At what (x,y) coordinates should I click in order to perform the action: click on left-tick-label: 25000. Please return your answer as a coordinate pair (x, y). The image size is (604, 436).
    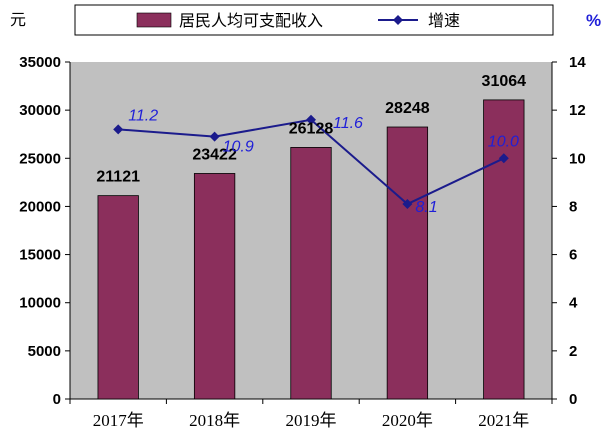
    Looking at the image, I should click on (40, 158).